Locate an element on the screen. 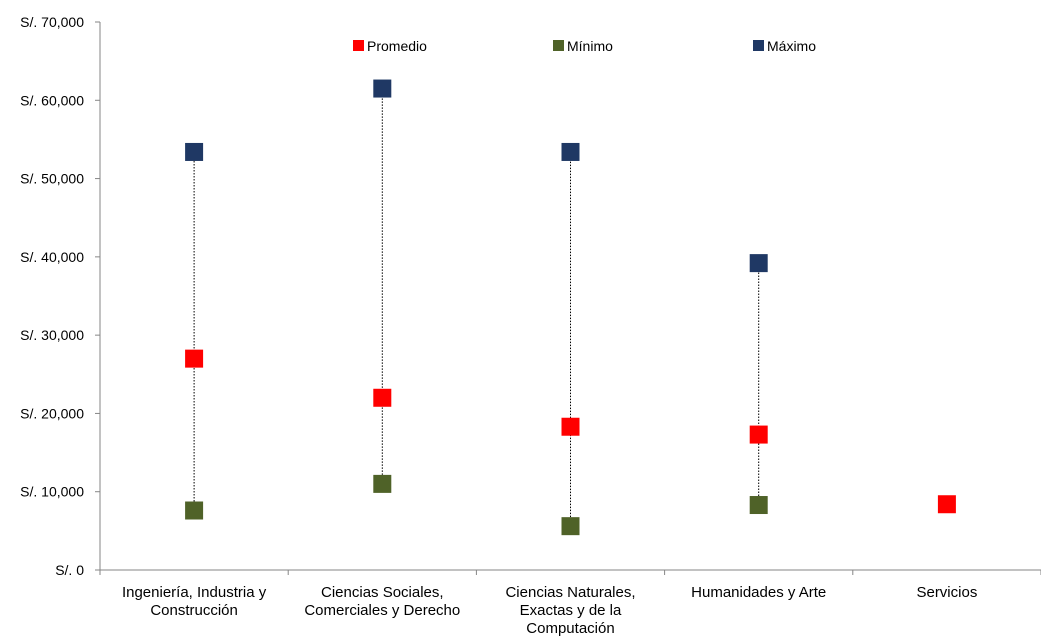  y-tick-label: S/. 20,000 is located at coordinates (52, 413).